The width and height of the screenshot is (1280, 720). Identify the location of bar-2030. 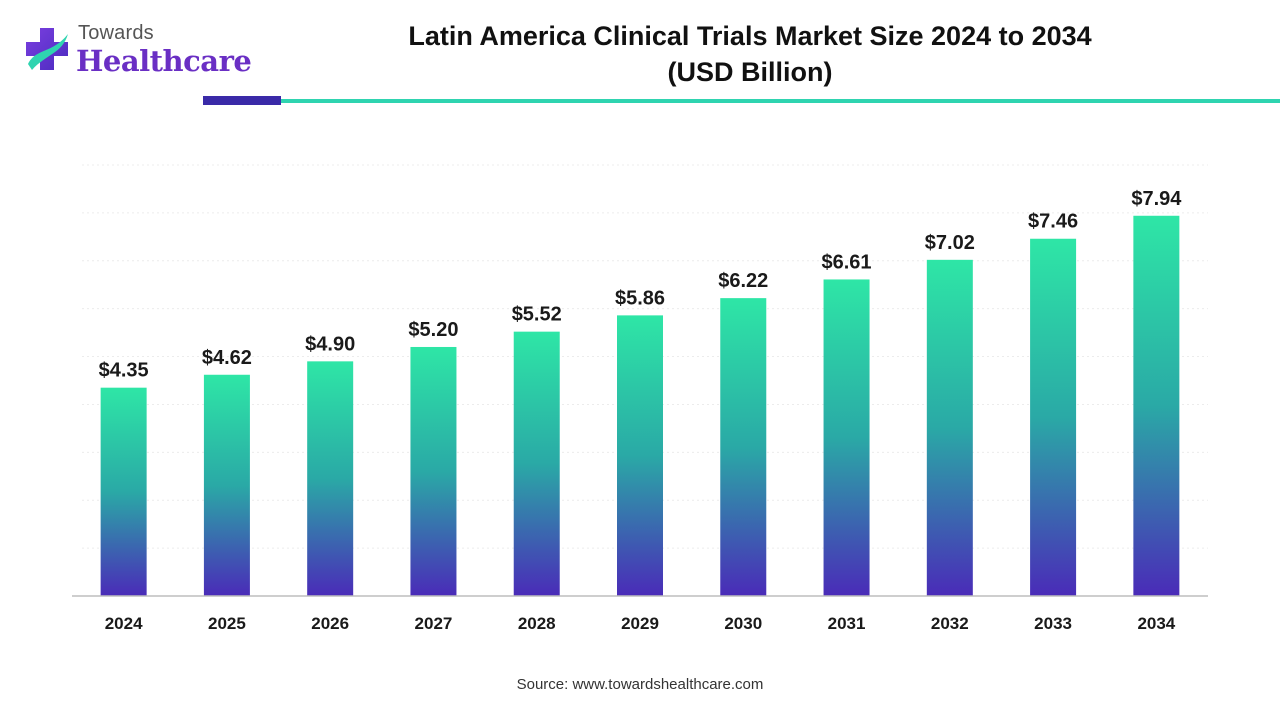
(743, 447).